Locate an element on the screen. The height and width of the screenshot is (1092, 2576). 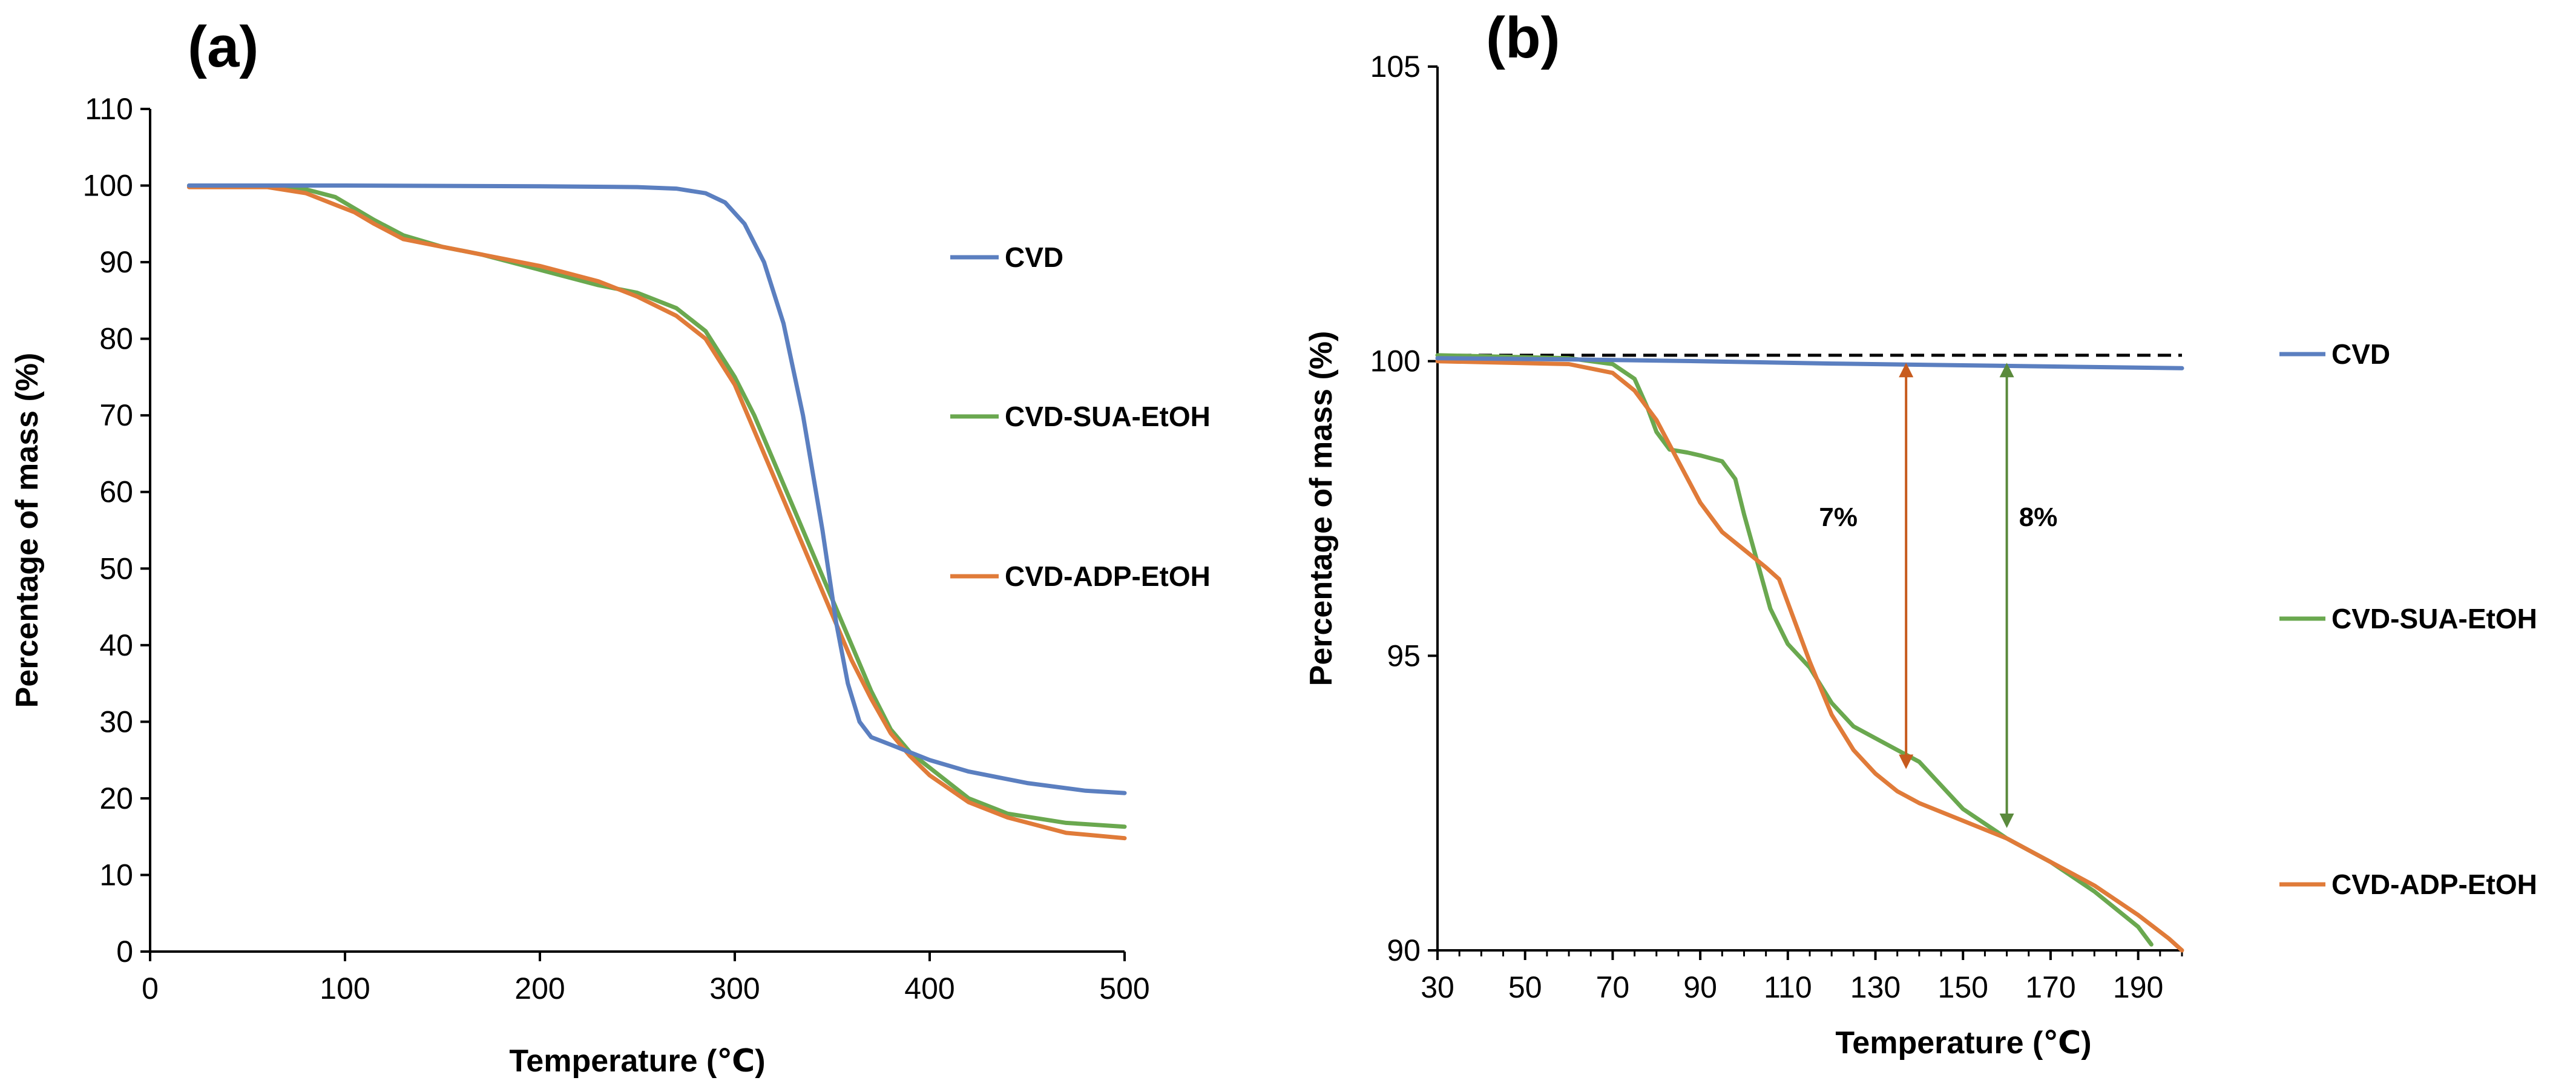
x-axis-title-b: Temperature (℃) is located at coordinates (1963, 1043).